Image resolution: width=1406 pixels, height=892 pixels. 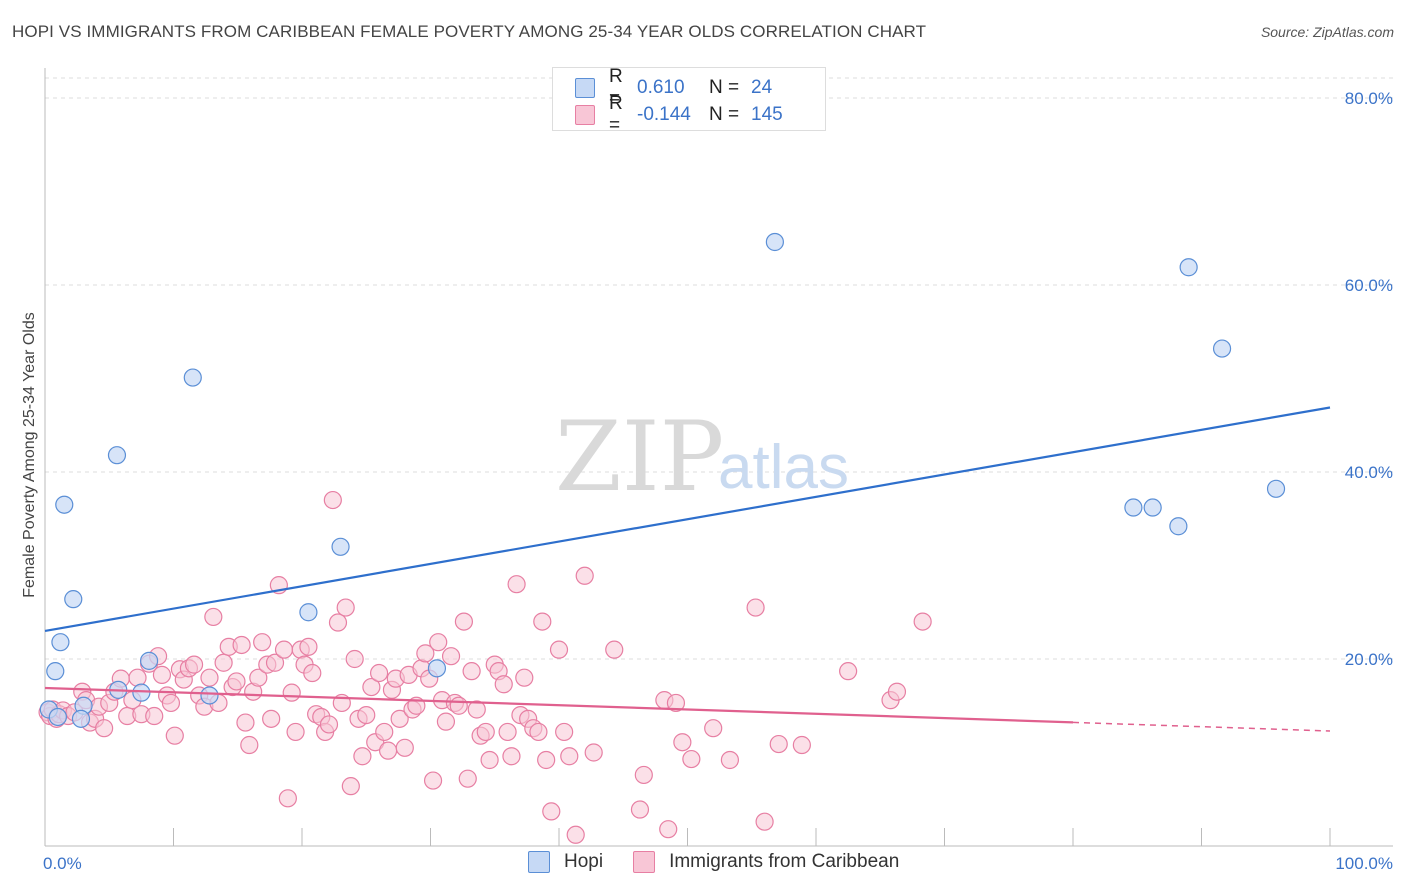 What do you see at coordinates (29, 455) in the screenshot?
I see `y-axis-label: Female Poverty Among 25-34 Year Olds` at bounding box center [29, 455].